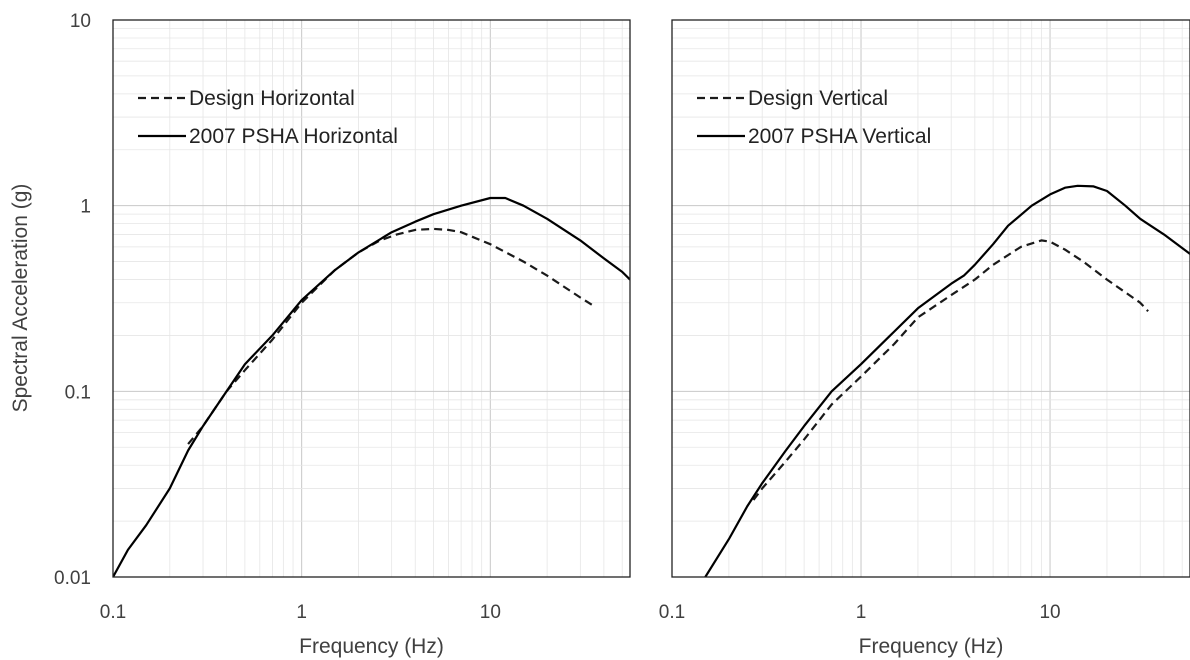  What do you see at coordinates (80, 21) in the screenshot?
I see `y-tick-label: 10` at bounding box center [80, 21].